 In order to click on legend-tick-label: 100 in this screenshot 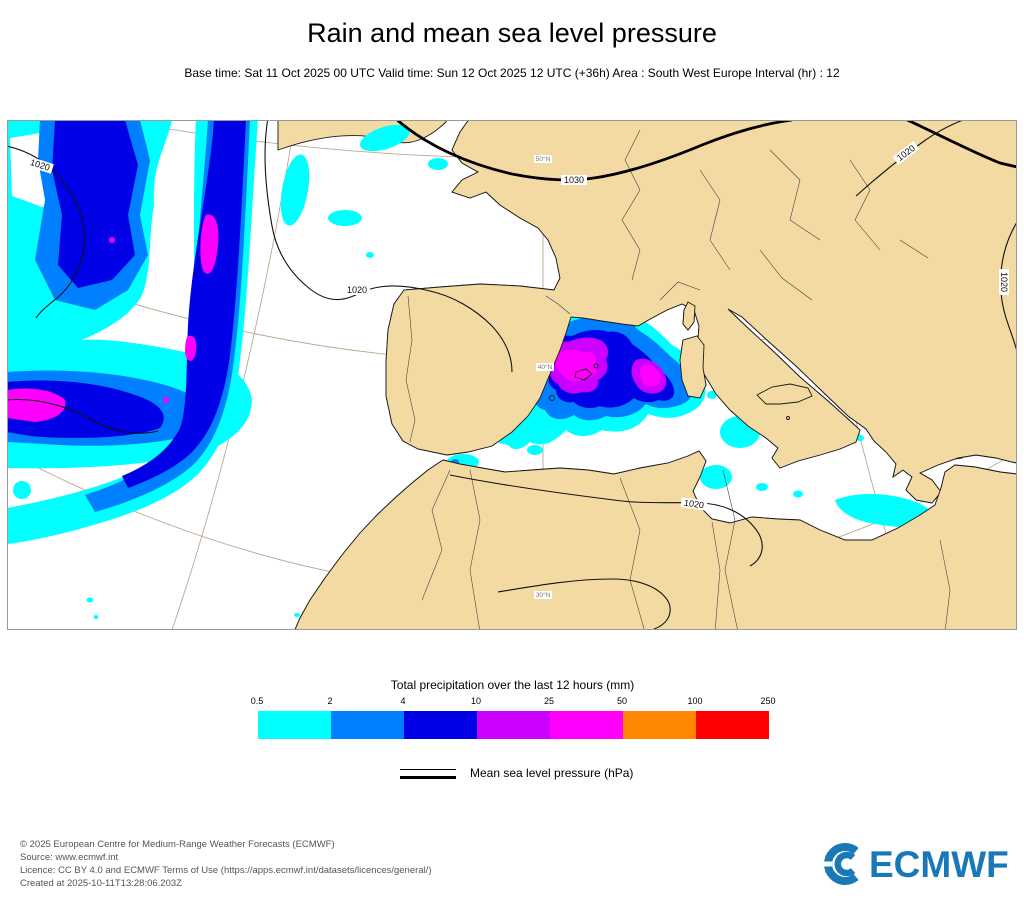, I will do `click(695, 701)`.